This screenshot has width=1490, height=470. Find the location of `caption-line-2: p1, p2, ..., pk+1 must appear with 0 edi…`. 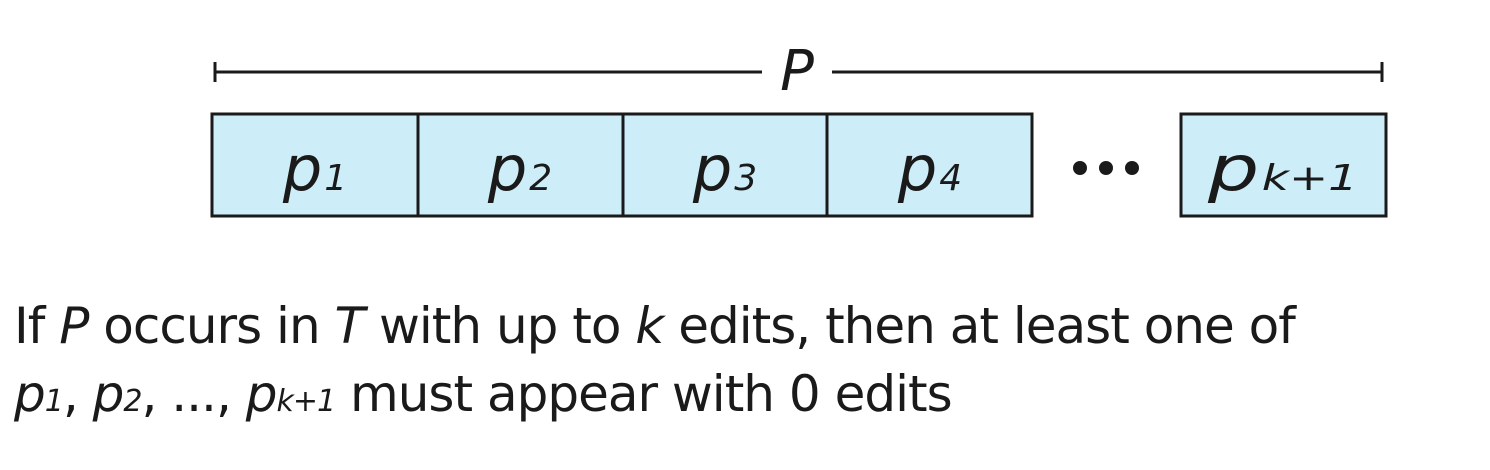

caption-line-2: p1, p2, ..., pk+1 must appear with 0 edi… is located at coordinates (483, 394).